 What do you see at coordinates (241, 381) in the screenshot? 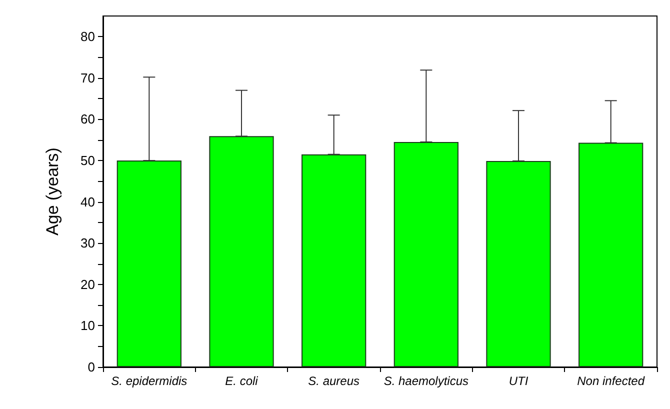
I see `x-tick-label: E. coli` at bounding box center [241, 381].